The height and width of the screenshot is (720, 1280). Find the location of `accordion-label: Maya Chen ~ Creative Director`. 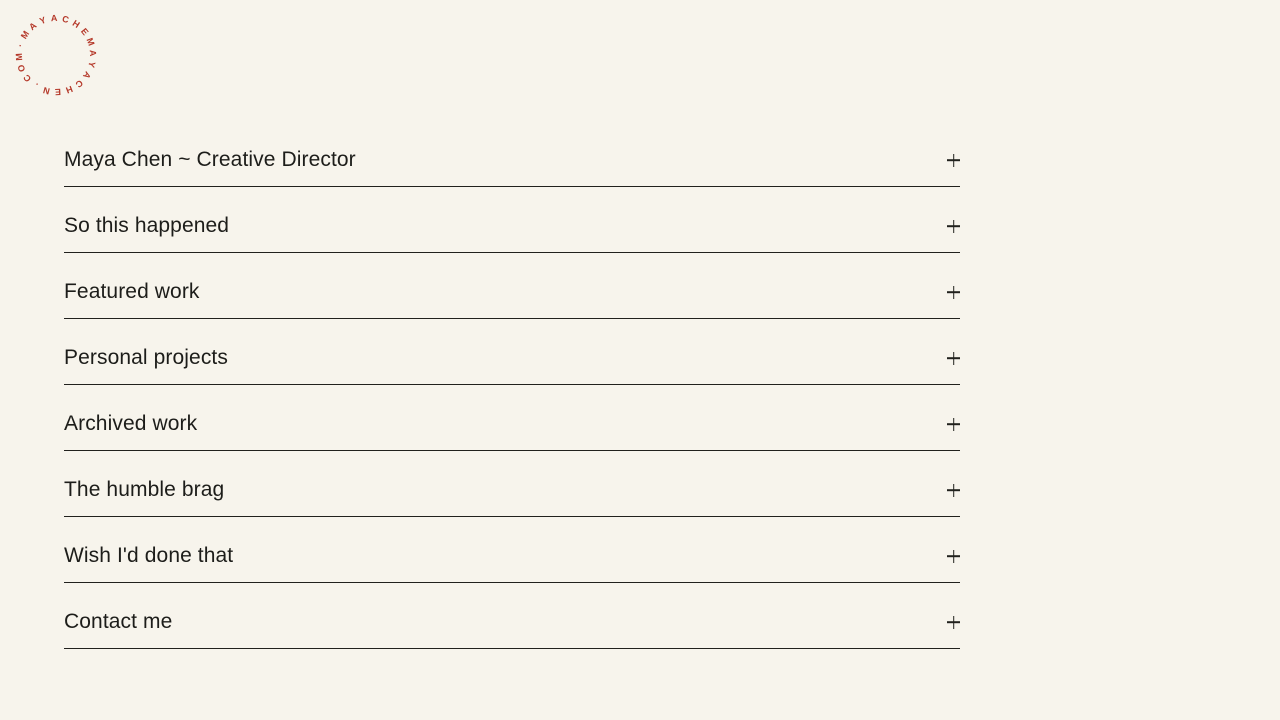

accordion-label: Maya Chen ~ Creative Director is located at coordinates (210, 159).